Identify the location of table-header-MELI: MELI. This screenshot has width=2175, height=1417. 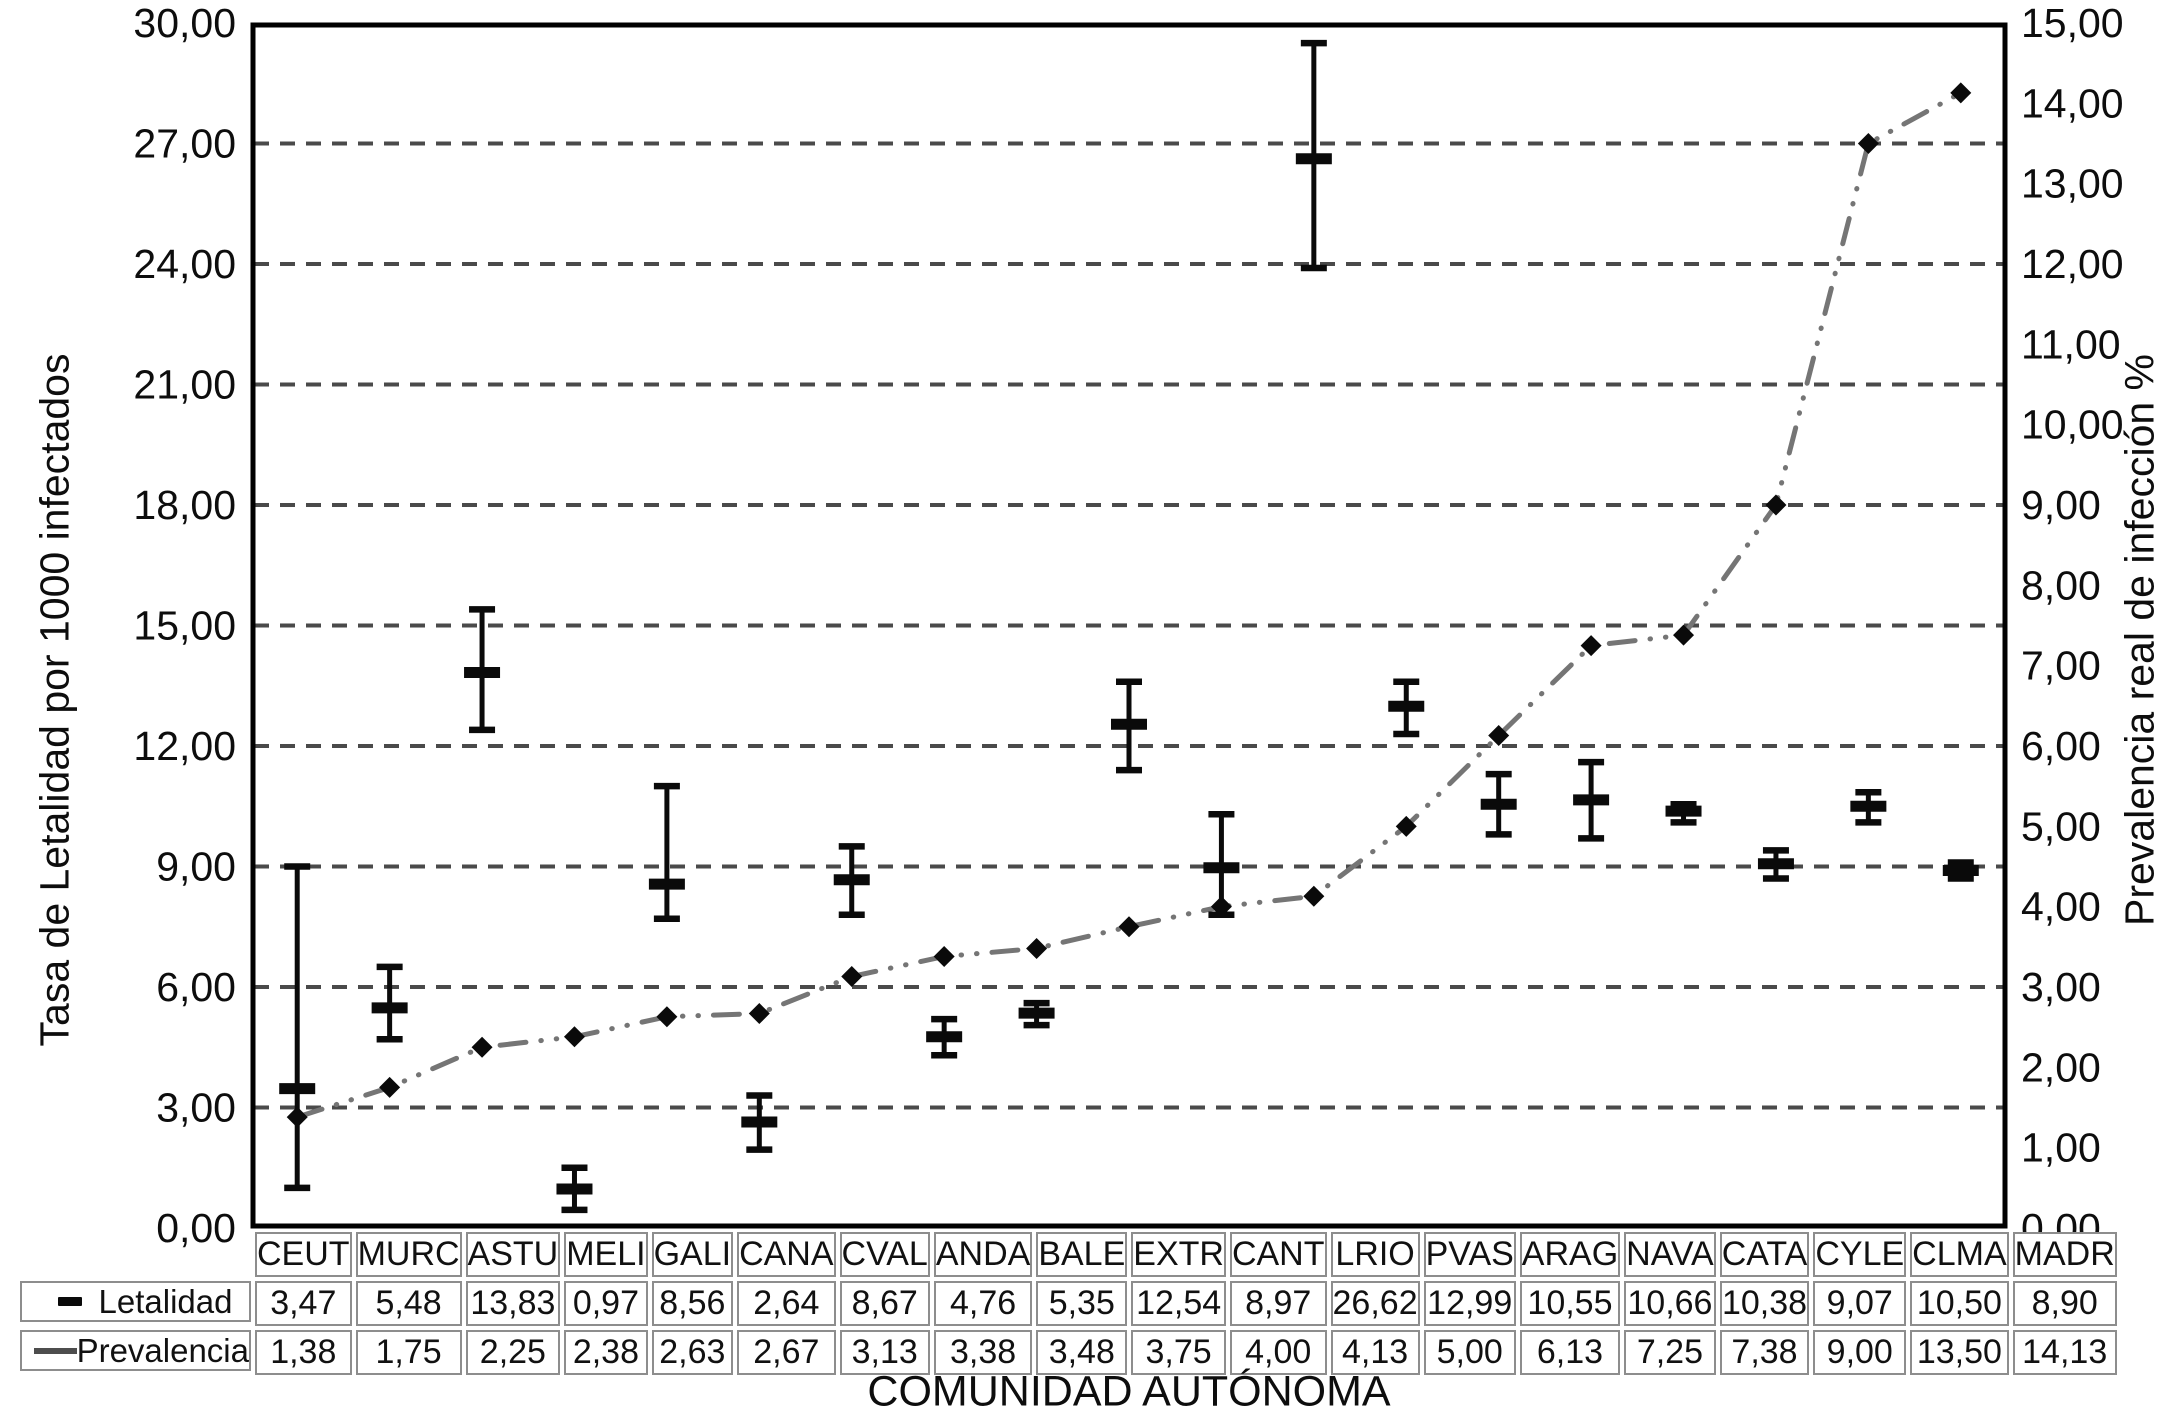
(606, 1254).